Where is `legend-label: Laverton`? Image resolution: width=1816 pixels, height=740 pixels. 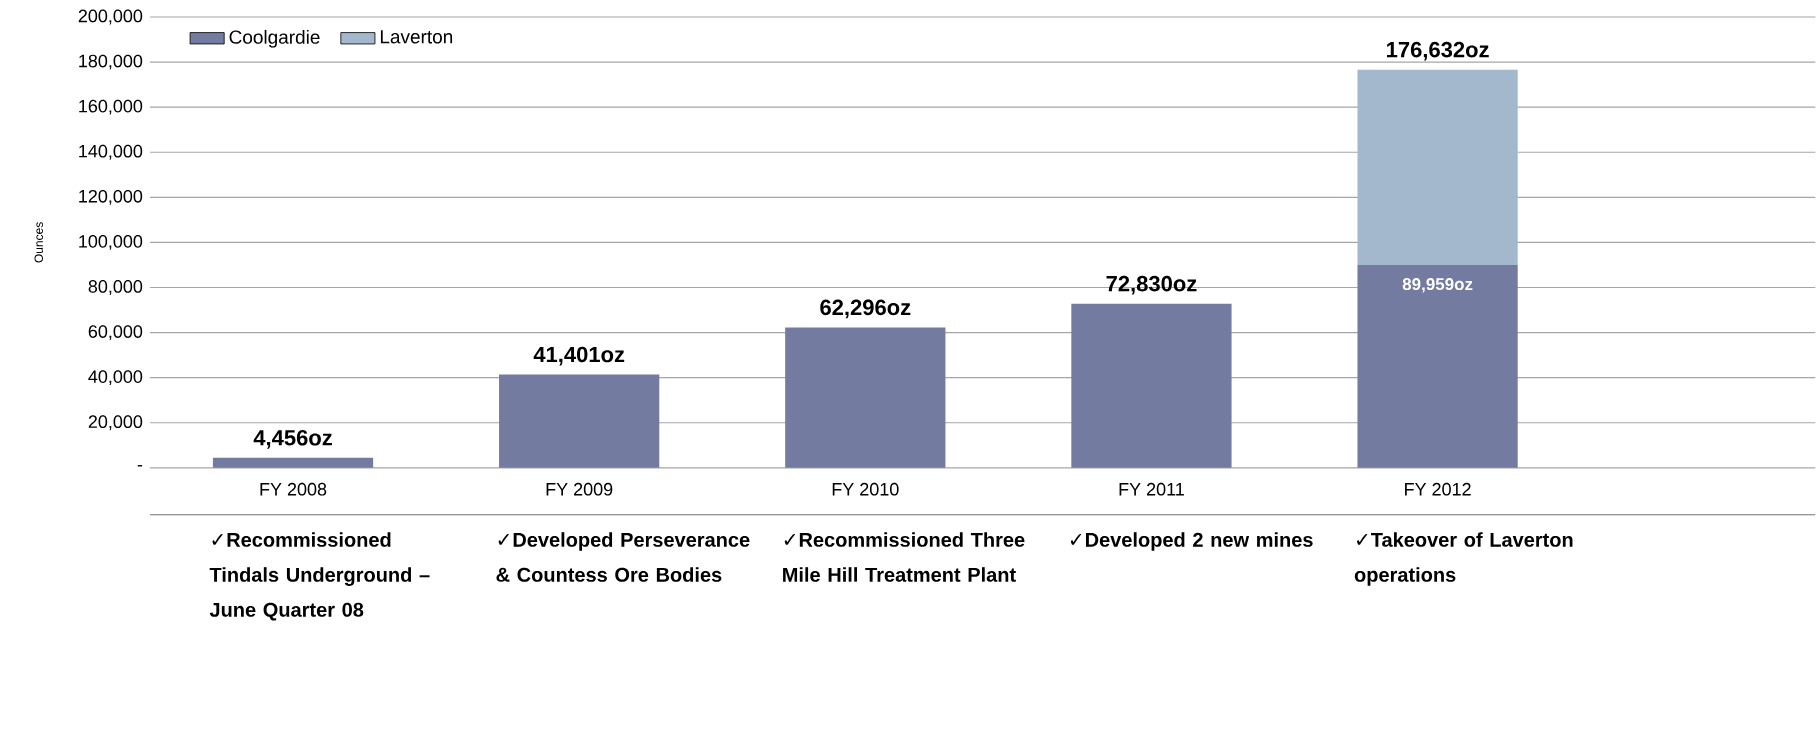 legend-label: Laverton is located at coordinates (416, 37).